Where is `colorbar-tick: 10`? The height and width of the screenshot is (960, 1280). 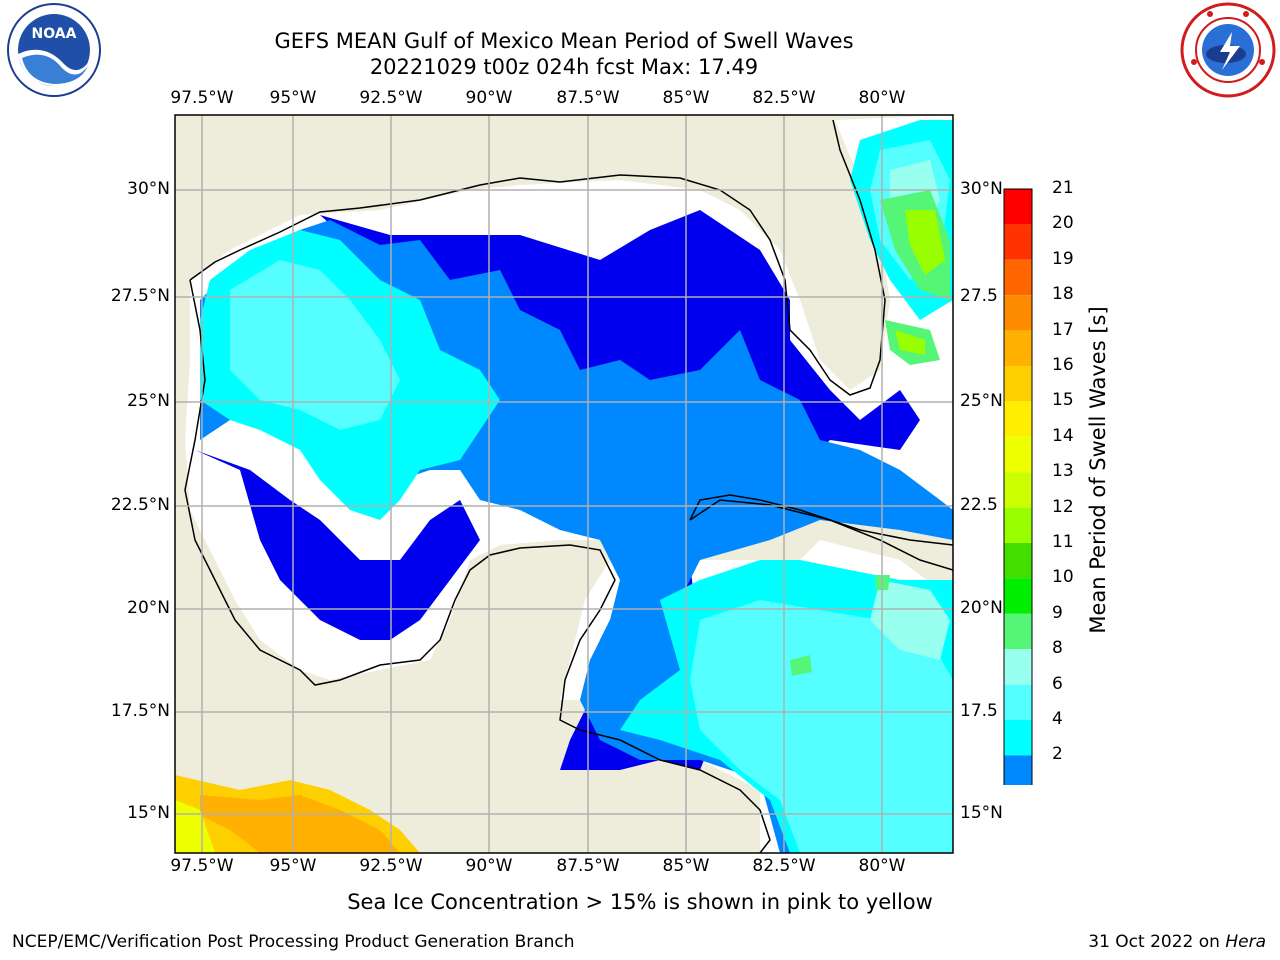
colorbar-tick: 10 is located at coordinates (1063, 577).